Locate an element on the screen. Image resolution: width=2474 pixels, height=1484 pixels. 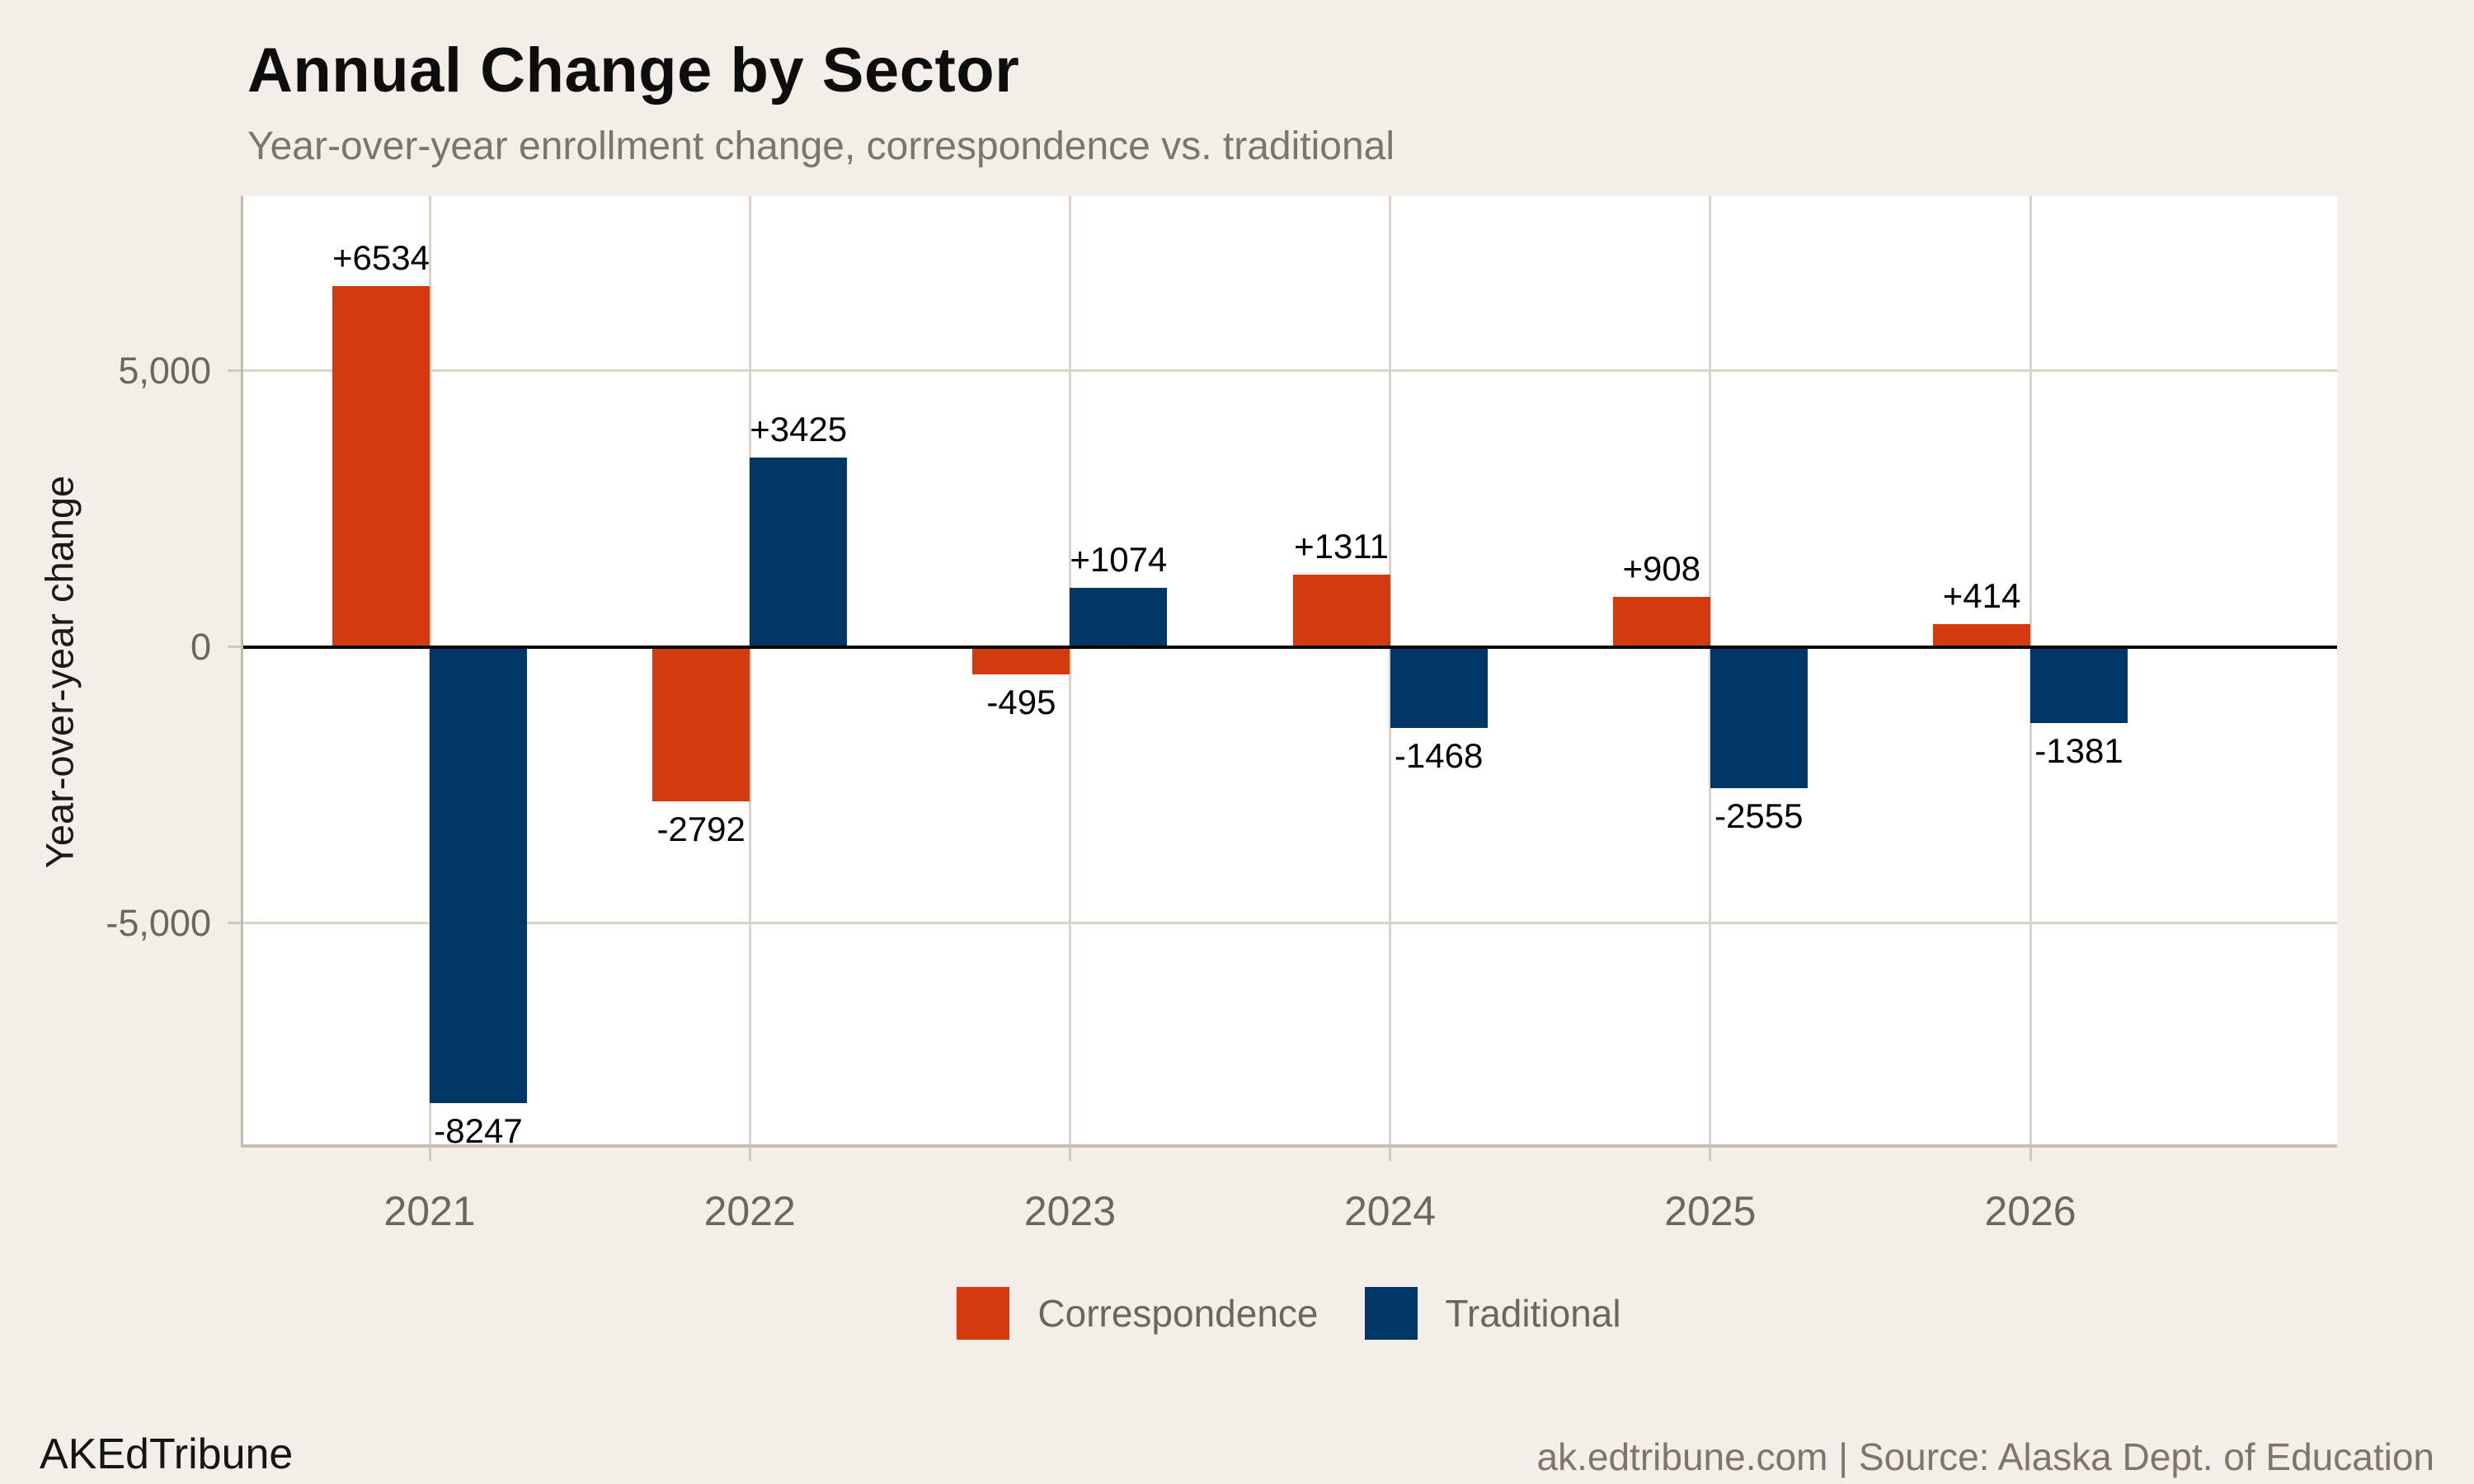
x-axis-tick-label: 2023 is located at coordinates (1070, 1211).